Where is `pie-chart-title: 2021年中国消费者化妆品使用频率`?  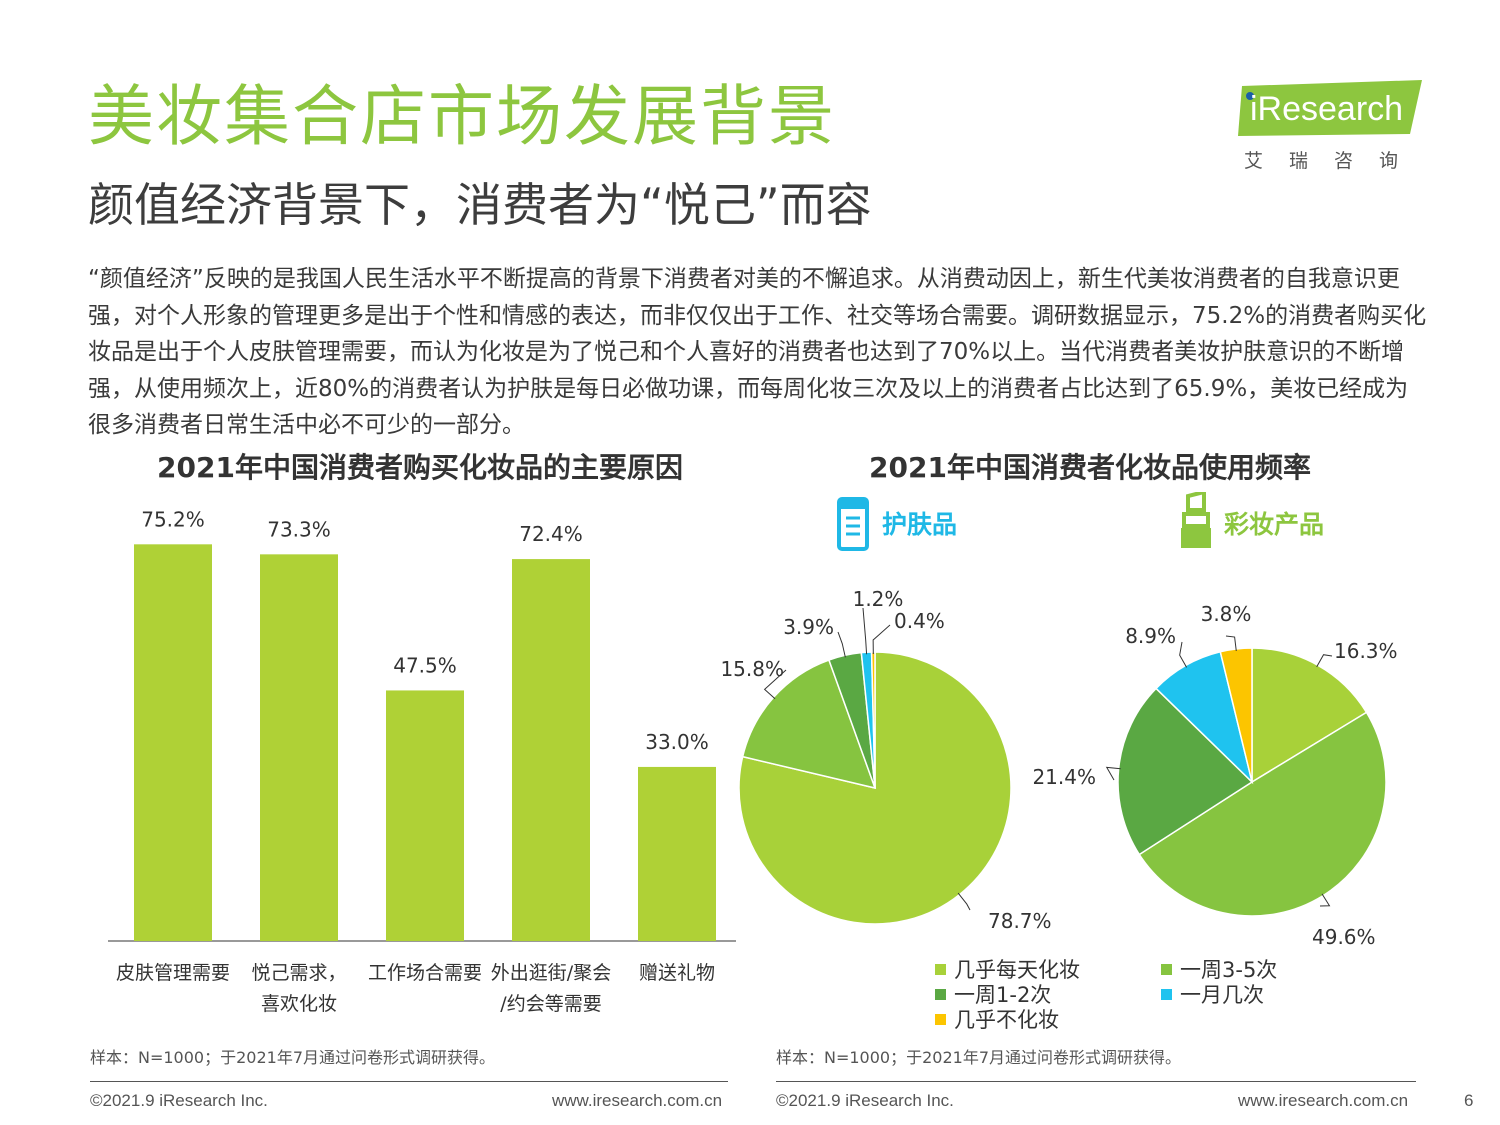 pie-chart-title: 2021年中国消费者化妆品使用频率 is located at coordinates (1090, 467).